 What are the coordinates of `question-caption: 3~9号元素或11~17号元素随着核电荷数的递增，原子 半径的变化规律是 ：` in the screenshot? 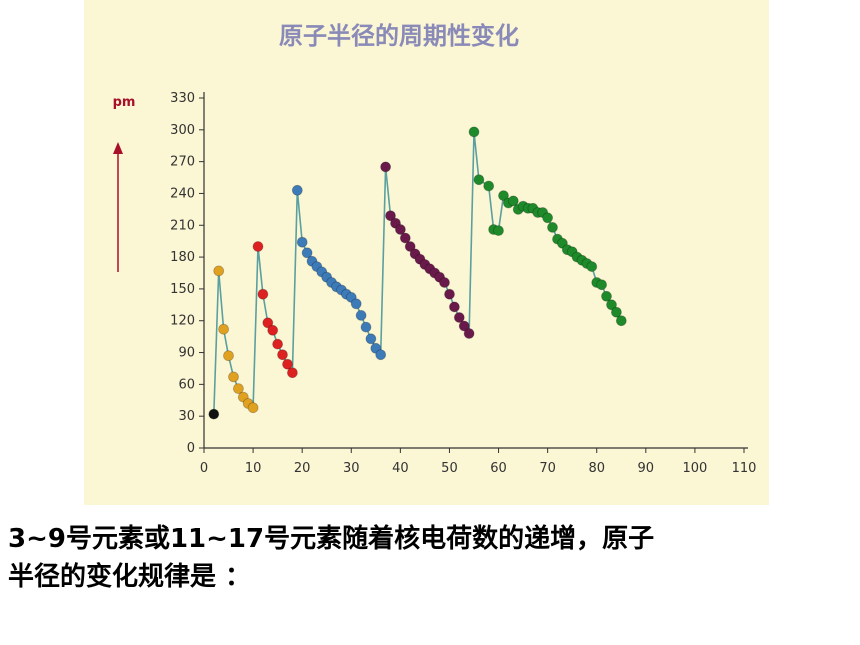 It's located at (428, 558).